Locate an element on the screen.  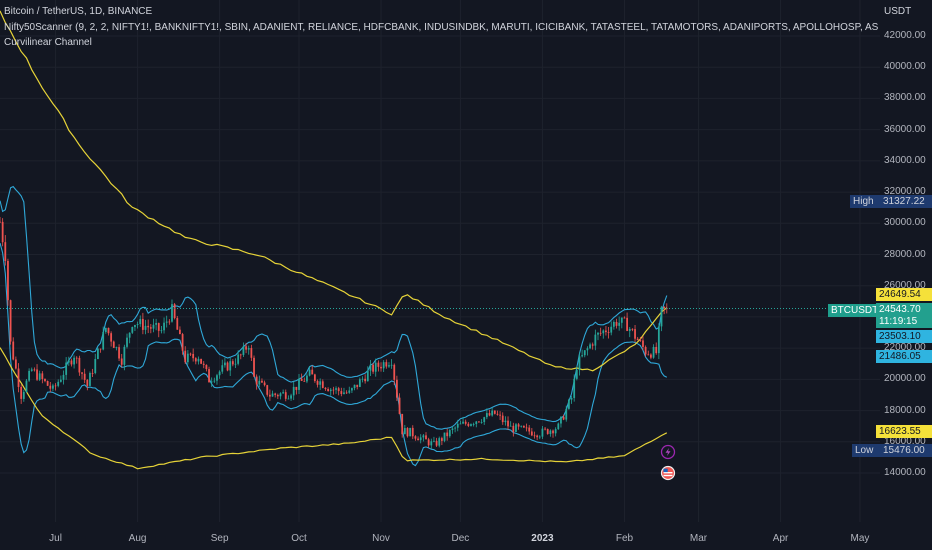
x-tick-label: May is located at coordinates (860, 538).